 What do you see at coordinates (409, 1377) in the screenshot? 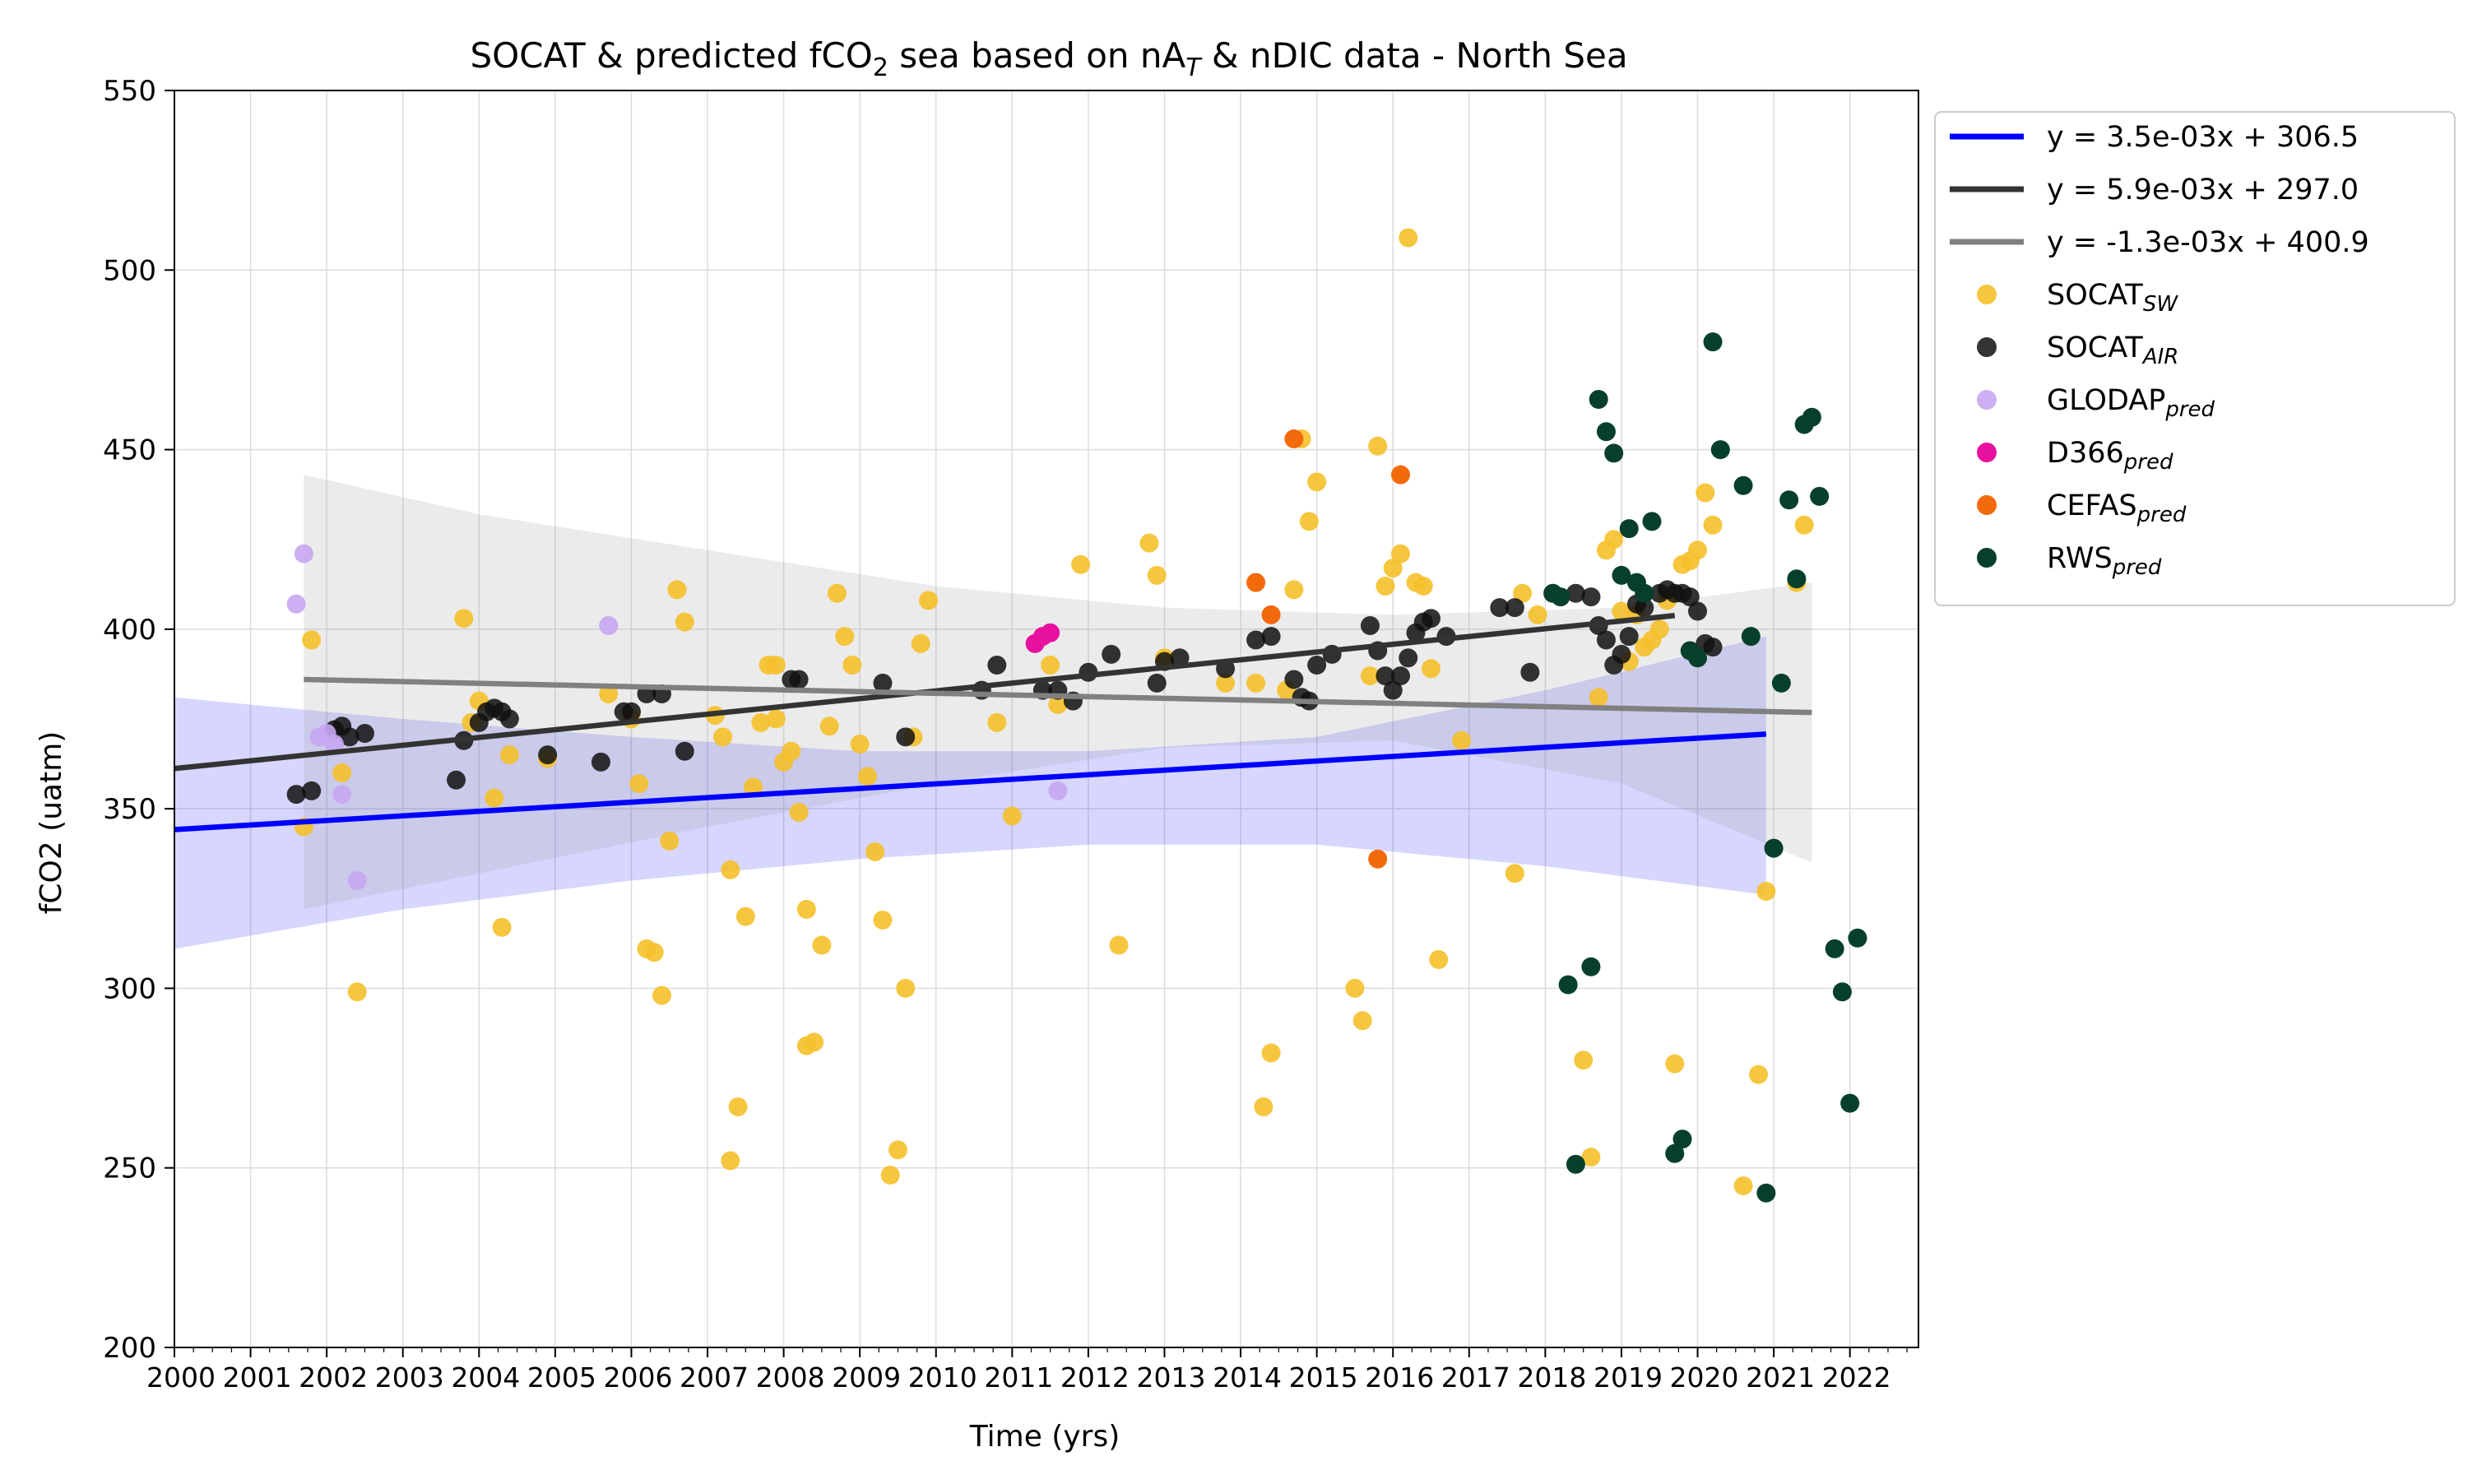
I see `x-tick-label: 2003` at bounding box center [409, 1377].